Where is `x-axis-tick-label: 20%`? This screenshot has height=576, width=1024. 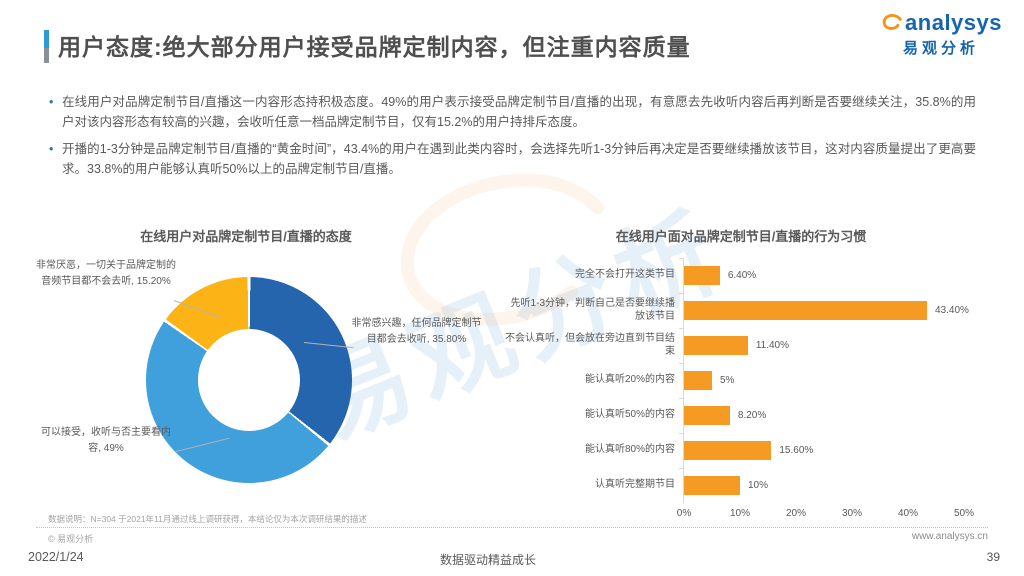
x-axis-tick-label: 20% is located at coordinates (796, 513).